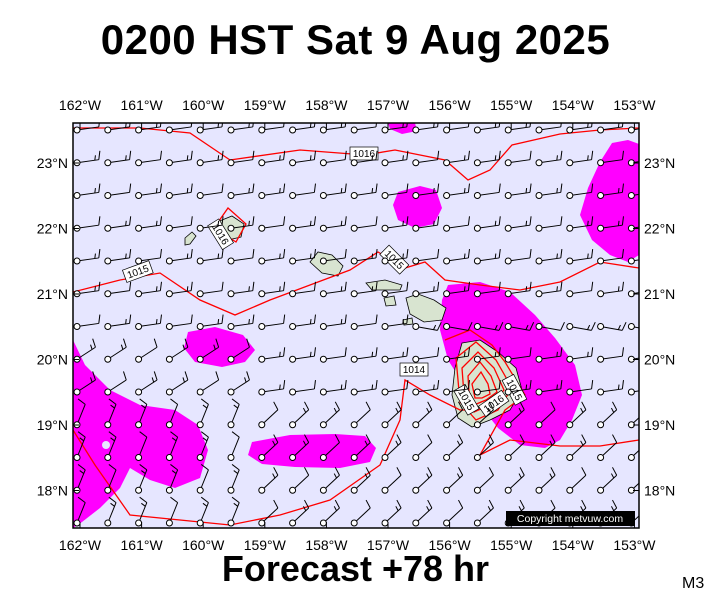  Describe the element at coordinates (659, 163) in the screenshot. I see `lat-label-right: 23°N` at that location.